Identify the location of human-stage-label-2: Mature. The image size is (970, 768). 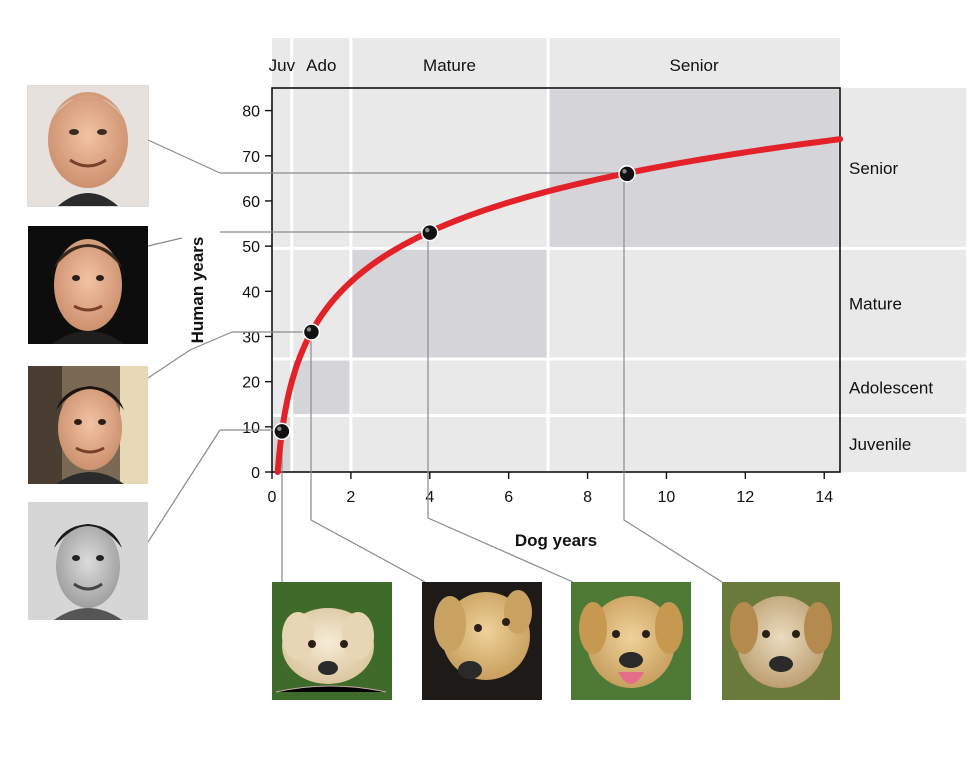
(875, 304).